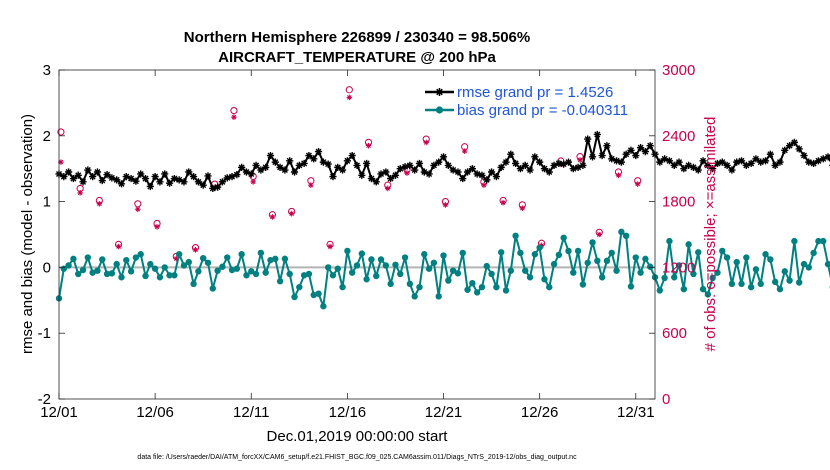  What do you see at coordinates (439, 92) in the screenshot?
I see `legend-rmse-marker` at bounding box center [439, 92].